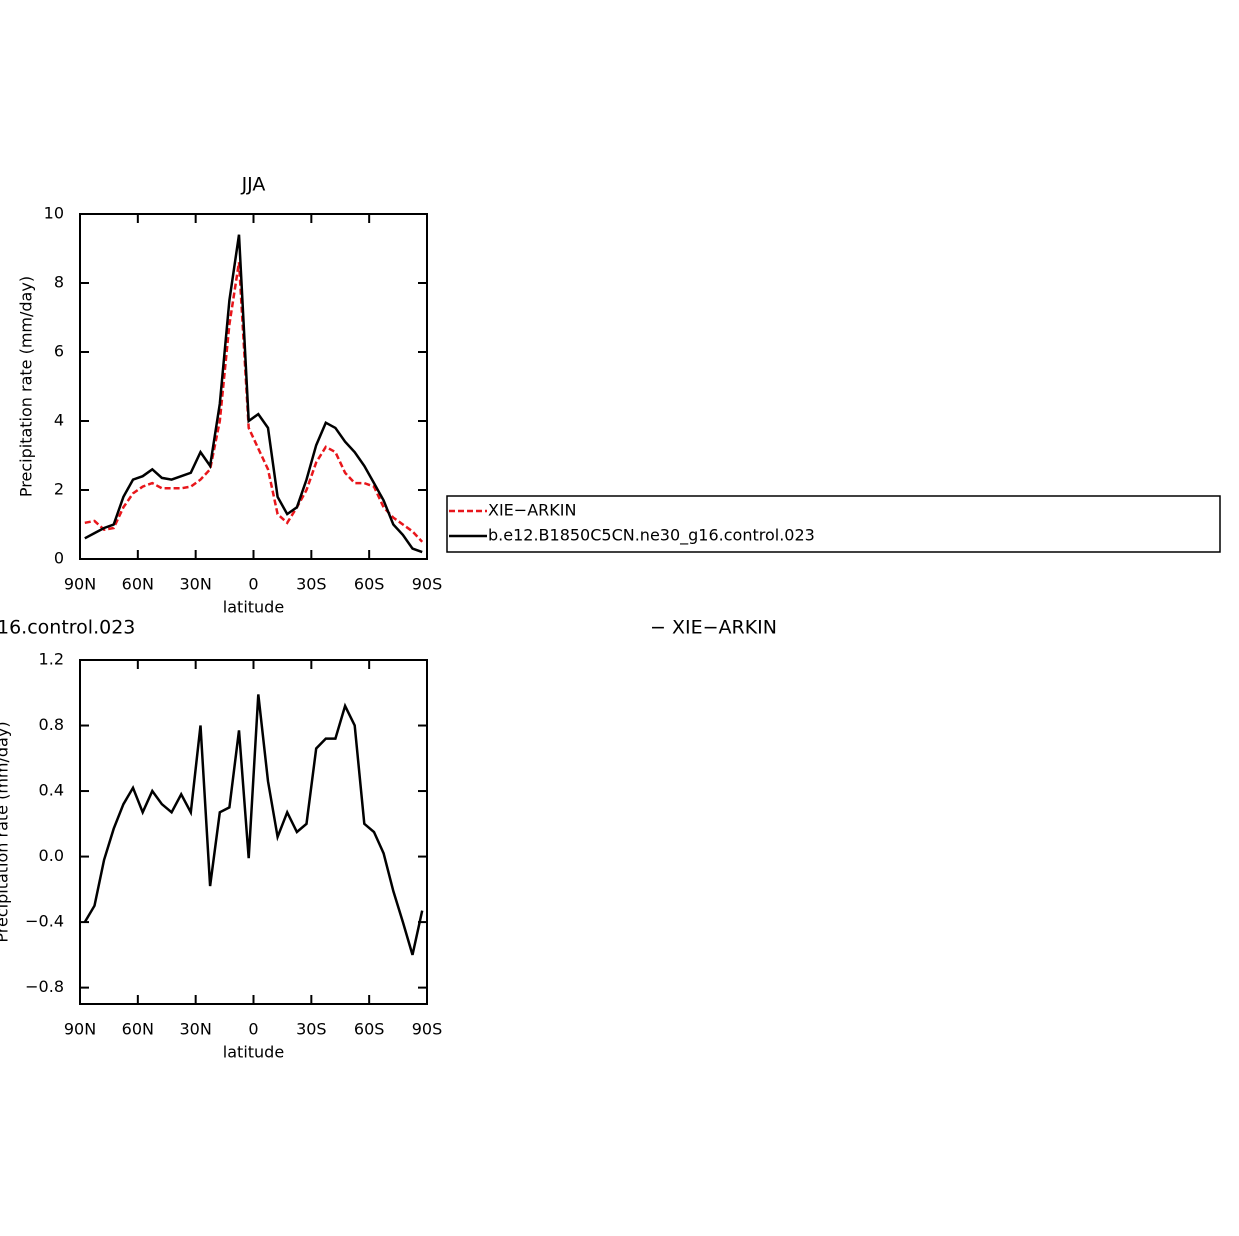  Describe the element at coordinates (44, 986) in the screenshot. I see `y-tick-label: −0.8` at that location.